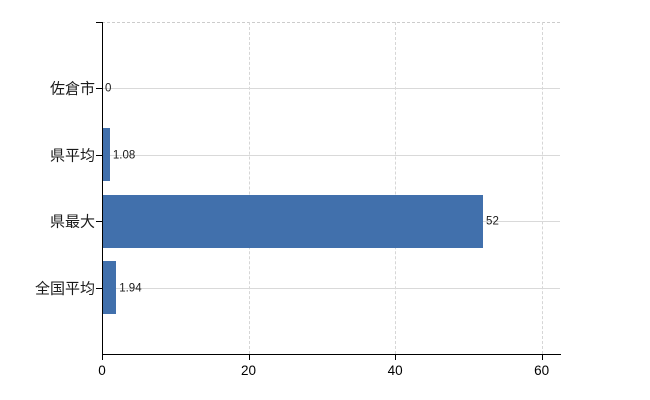  Describe the element at coordinates (72, 155) in the screenshot. I see `category-label: 県平均` at that location.